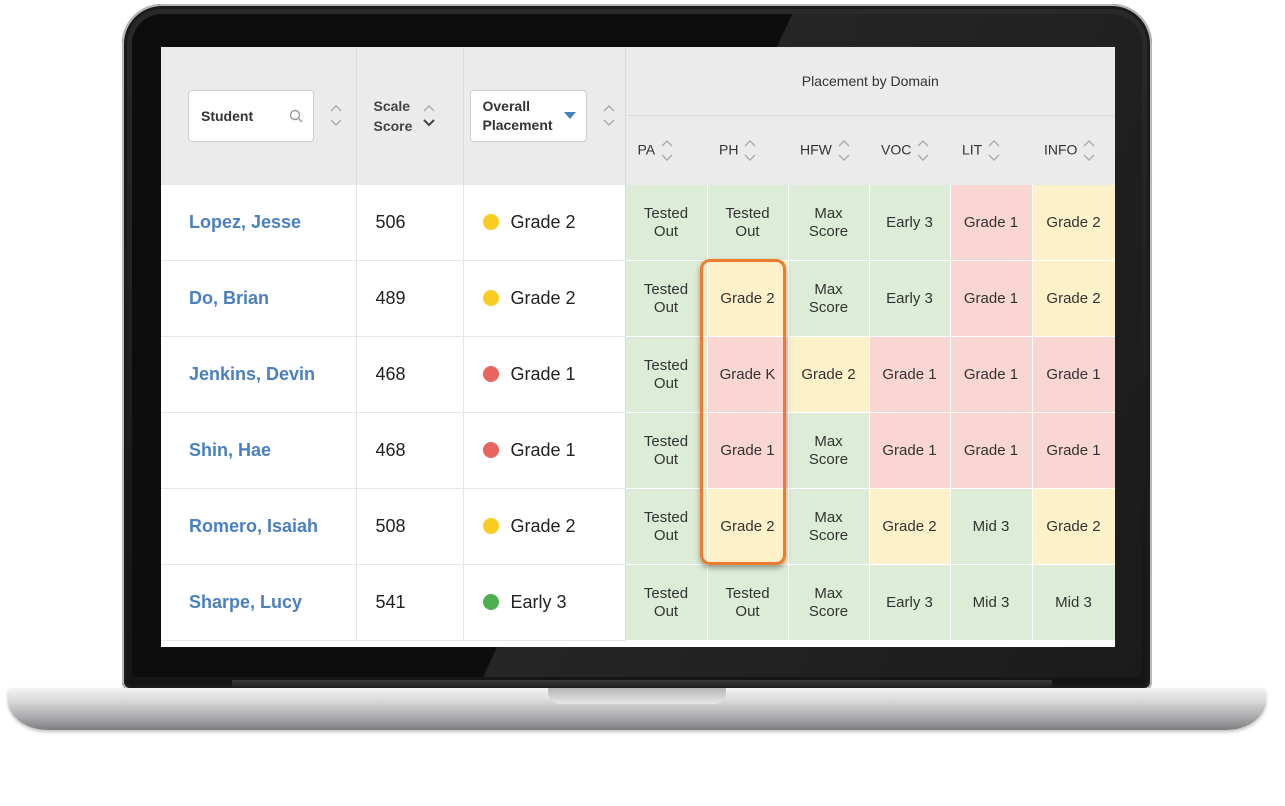 This screenshot has height=806, width=1285. Describe the element at coordinates (517, 125) in the screenshot. I see `overall-placement-label-2: Placement` at that location.